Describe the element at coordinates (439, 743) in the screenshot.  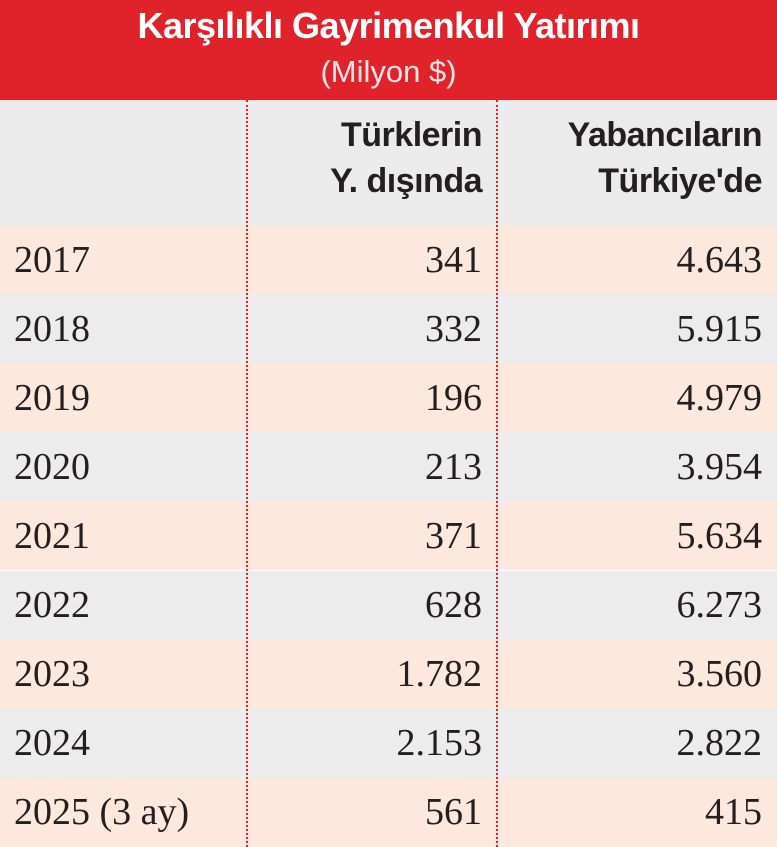
I see `cell-turks-abroad: 2.153` at that location.